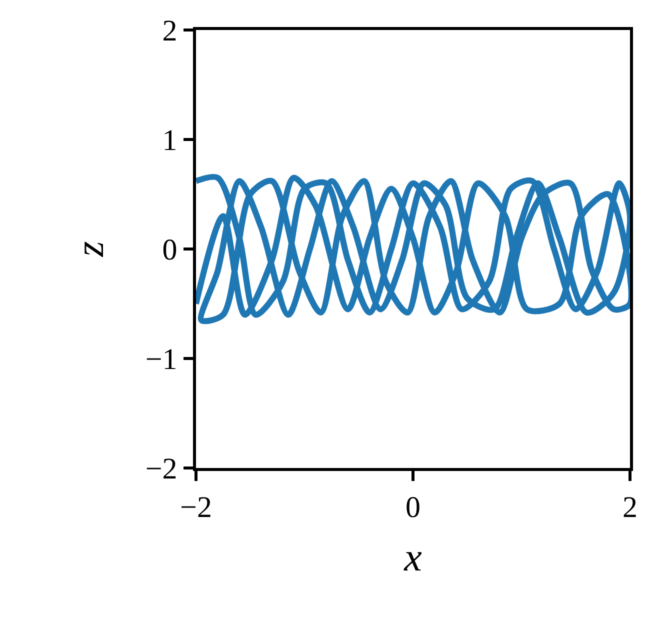 The height and width of the screenshot is (638, 650). I want to click on y-tick-label: −1, so click(161, 359).